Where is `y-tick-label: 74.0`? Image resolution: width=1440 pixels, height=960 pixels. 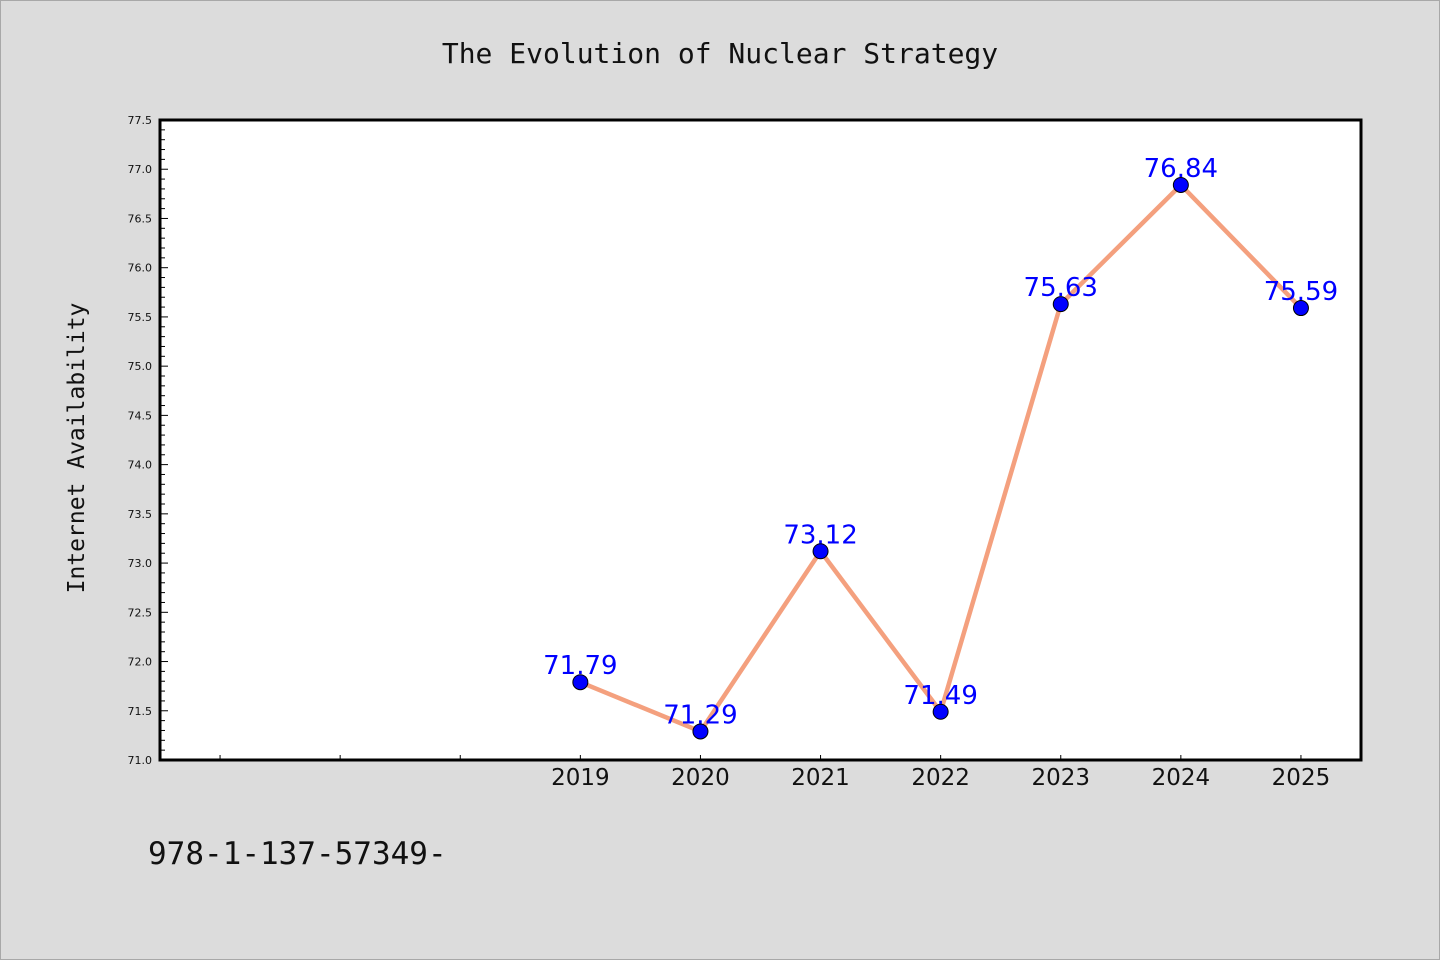
y-tick-label: 74.0 is located at coordinates (140, 465).